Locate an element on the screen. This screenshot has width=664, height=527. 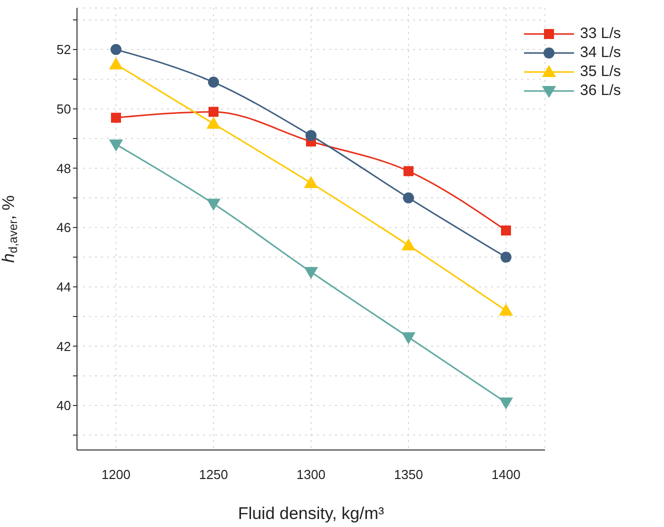
y-tick-label: 44 is located at coordinates (63, 286).